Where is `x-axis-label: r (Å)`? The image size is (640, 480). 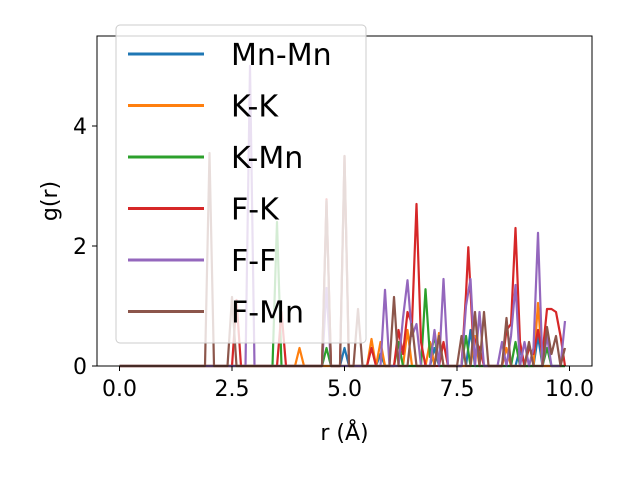 x-axis-label: r (Å) is located at coordinates (344, 432).